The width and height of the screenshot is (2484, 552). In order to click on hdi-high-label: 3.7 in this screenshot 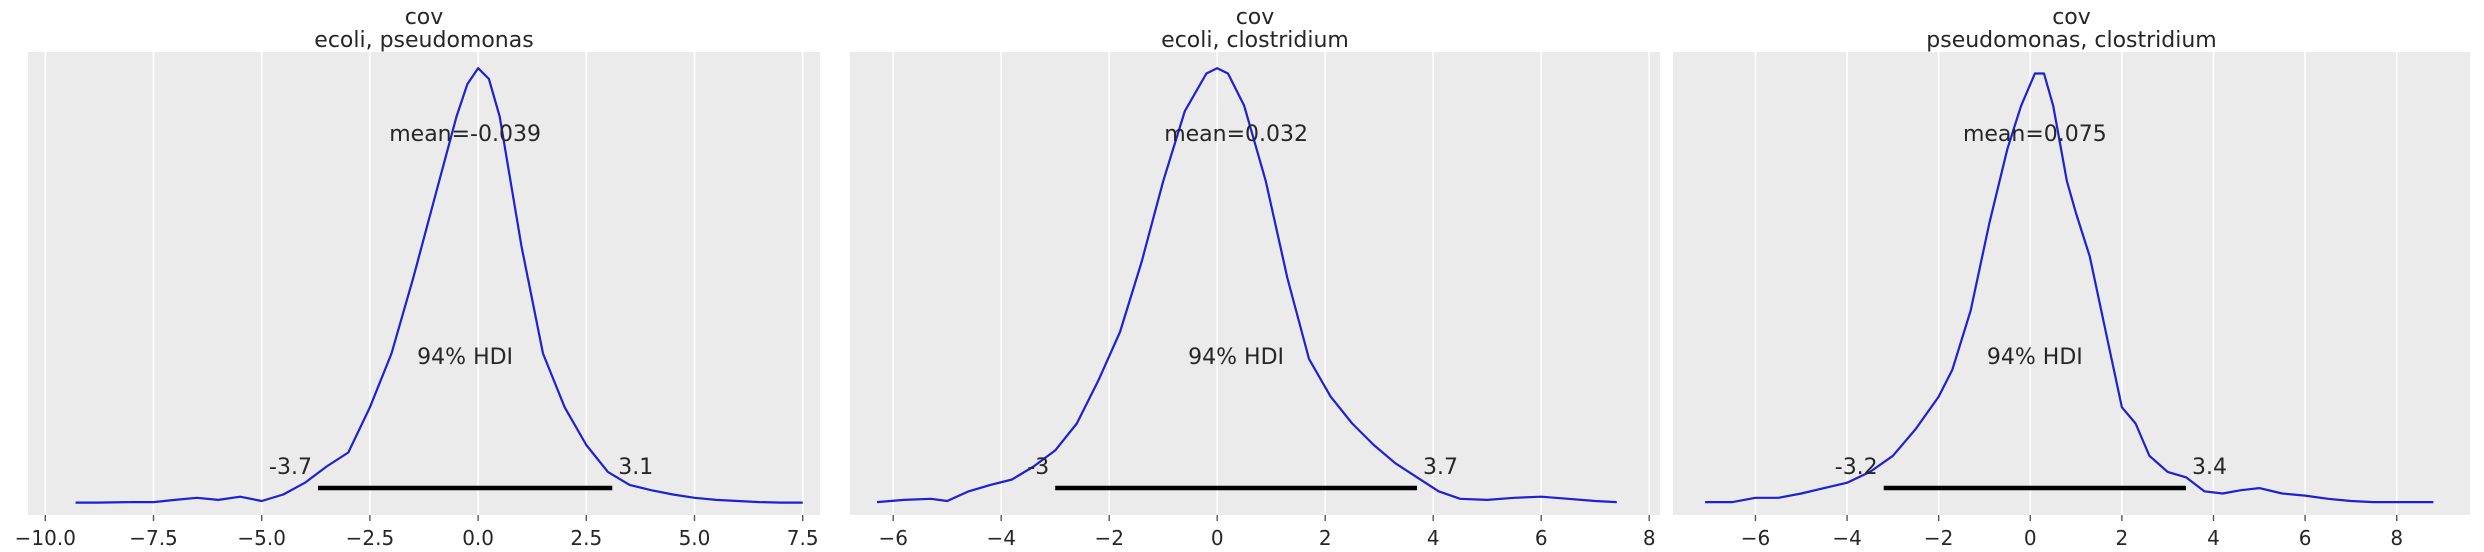, I will do `click(1440, 467)`.